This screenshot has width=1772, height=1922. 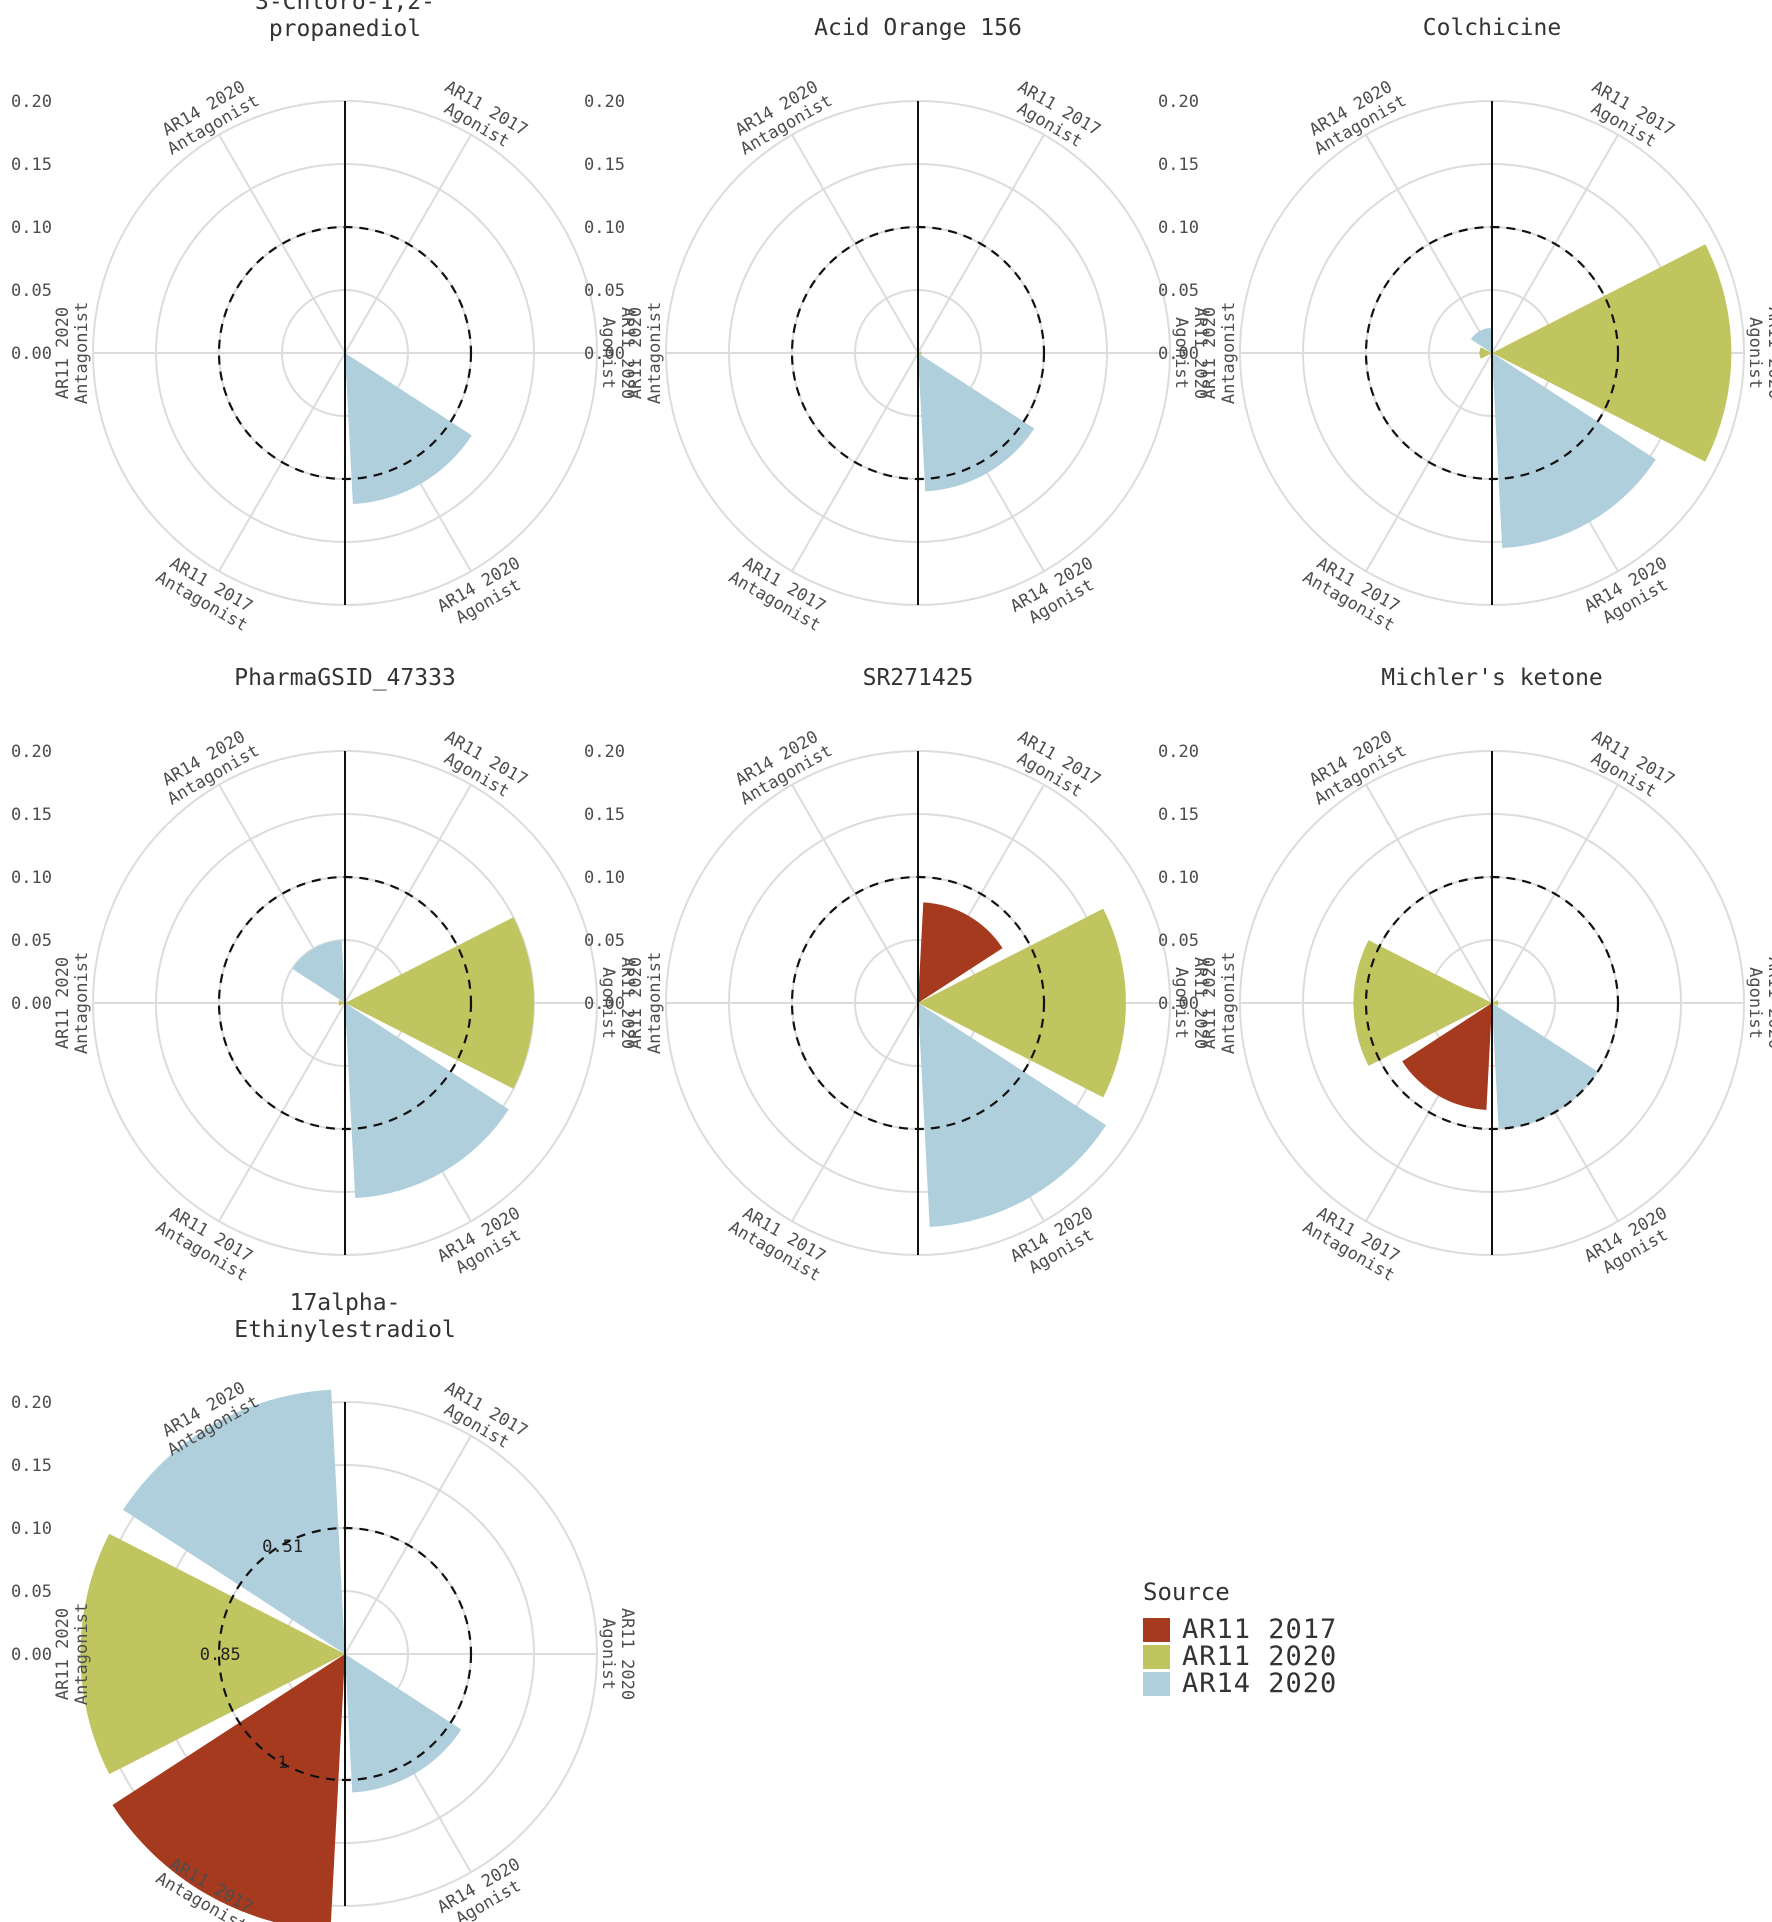 I want to click on grid-spoke, so click(x=855, y=894).